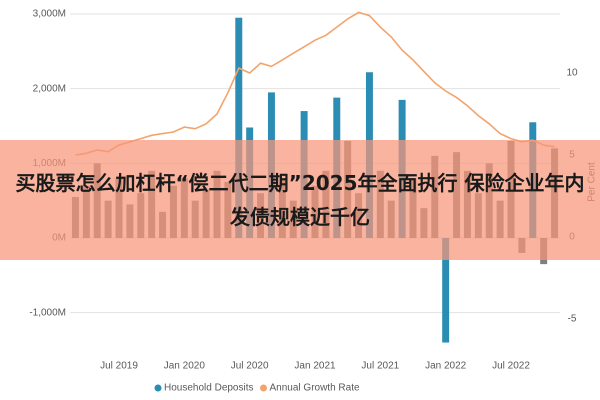 The image size is (600, 400). What do you see at coordinates (380, 366) in the screenshot?
I see `x-tick-label: Jul 2021` at bounding box center [380, 366].